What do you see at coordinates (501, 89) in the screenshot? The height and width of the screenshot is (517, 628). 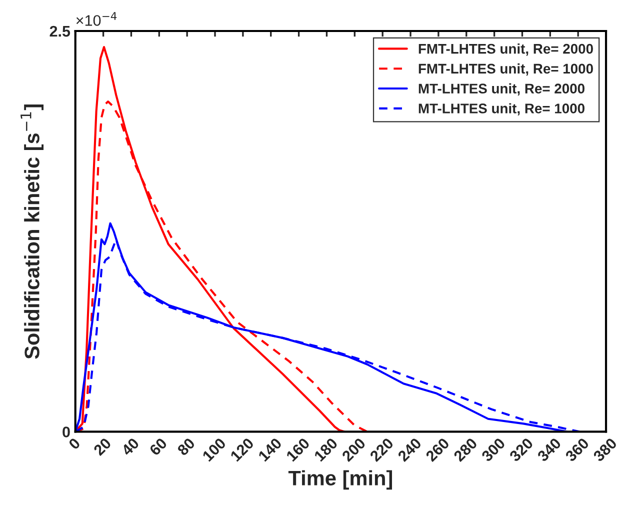 I see `legend-label: MT-LHTES unit, Re= 2000` at bounding box center [501, 89].